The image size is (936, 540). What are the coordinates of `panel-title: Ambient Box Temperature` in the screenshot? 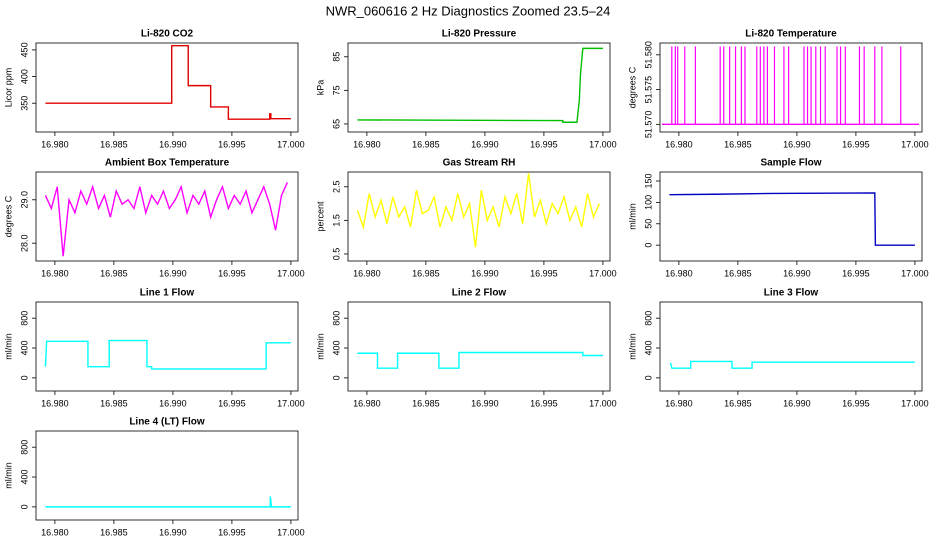 It's located at (167, 163).